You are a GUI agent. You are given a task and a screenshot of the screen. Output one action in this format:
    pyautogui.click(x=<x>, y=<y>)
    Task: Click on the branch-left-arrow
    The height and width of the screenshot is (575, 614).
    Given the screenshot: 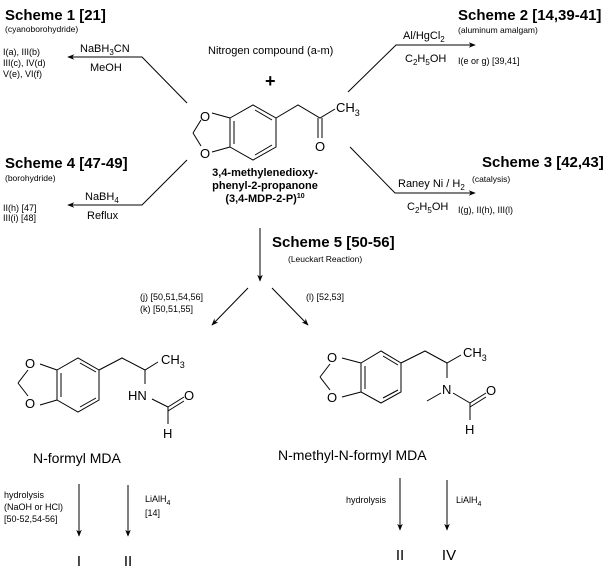 What is the action you would take?
    pyautogui.click(x=230, y=306)
    